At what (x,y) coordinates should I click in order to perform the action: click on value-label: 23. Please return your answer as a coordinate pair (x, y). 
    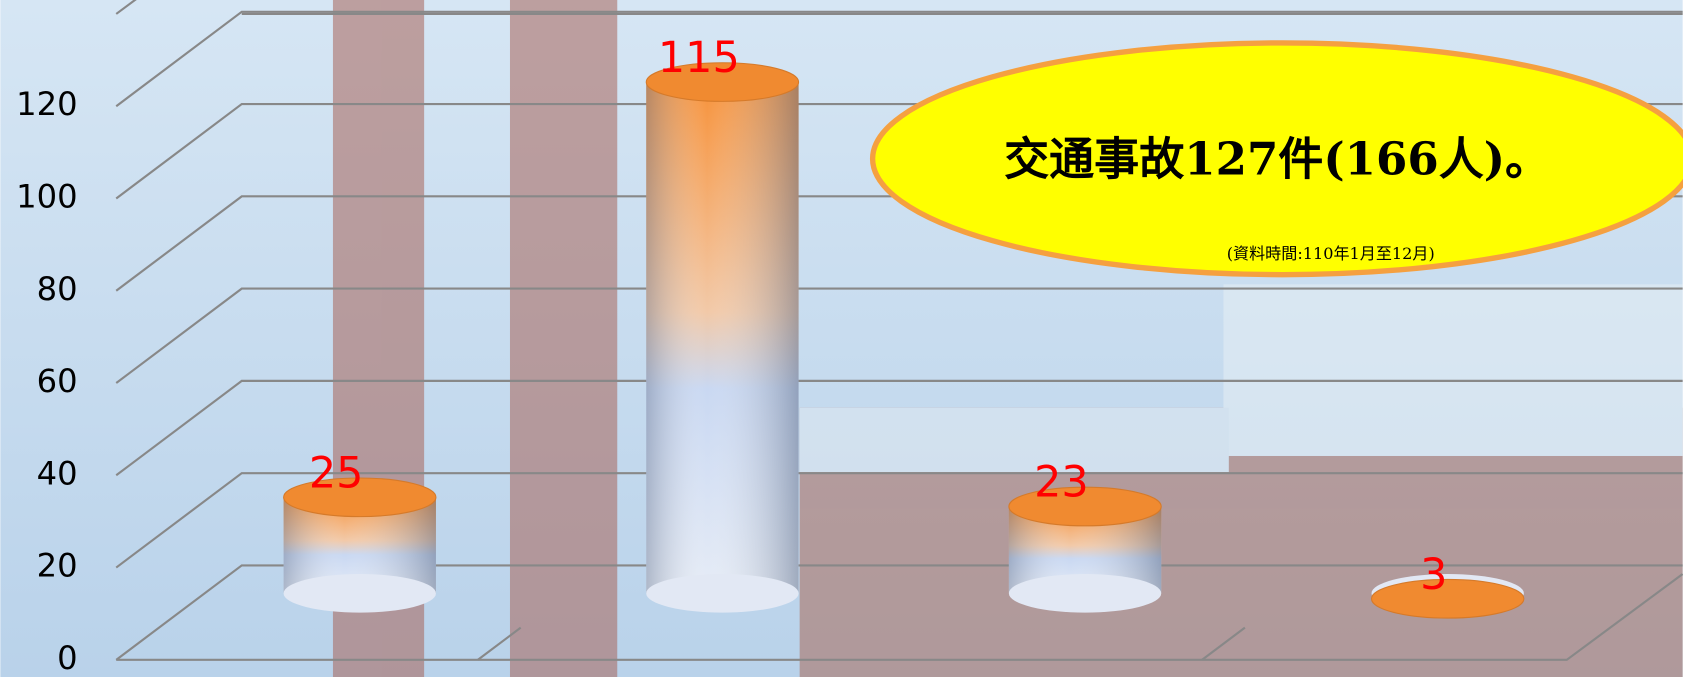
    Looking at the image, I should click on (1061, 483).